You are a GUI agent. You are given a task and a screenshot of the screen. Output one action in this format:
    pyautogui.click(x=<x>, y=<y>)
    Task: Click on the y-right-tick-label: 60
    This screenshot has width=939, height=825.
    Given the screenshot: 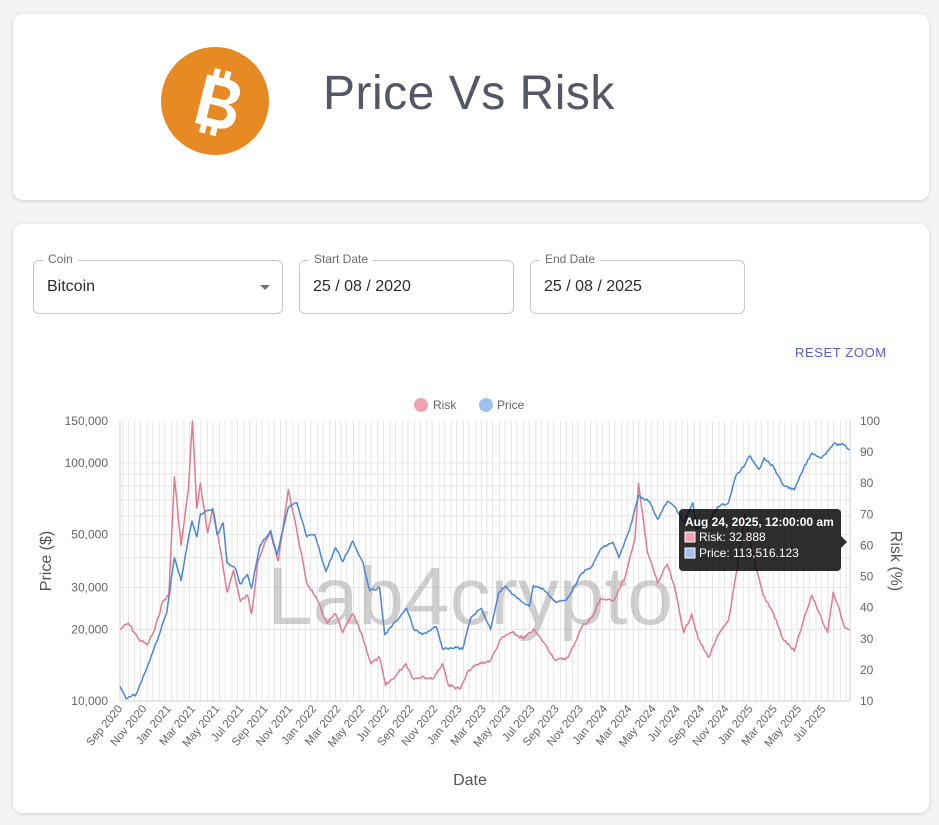 What is the action you would take?
    pyautogui.click(x=867, y=545)
    